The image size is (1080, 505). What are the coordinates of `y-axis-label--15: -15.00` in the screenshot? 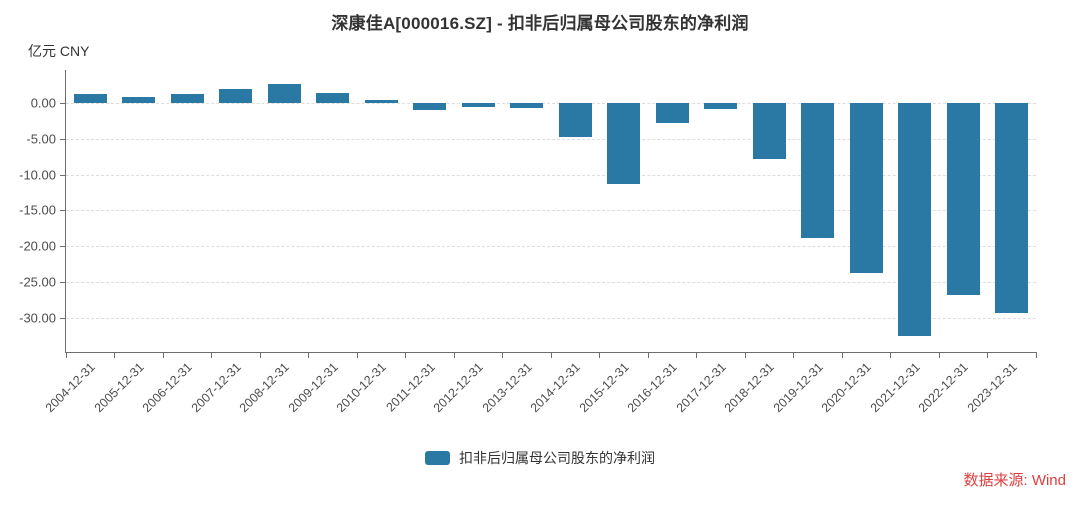 It's located at (37, 210).